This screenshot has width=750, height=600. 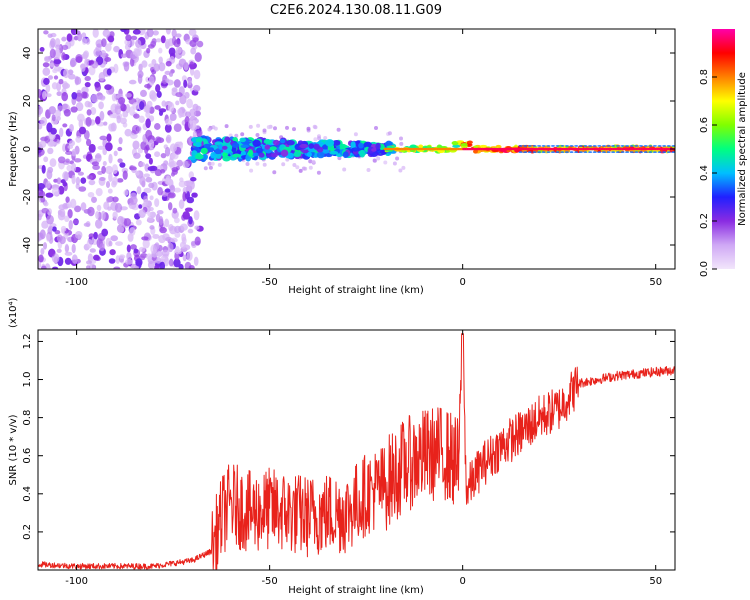 I want to click on y-tick-label: 0.2, so click(x=27, y=532).